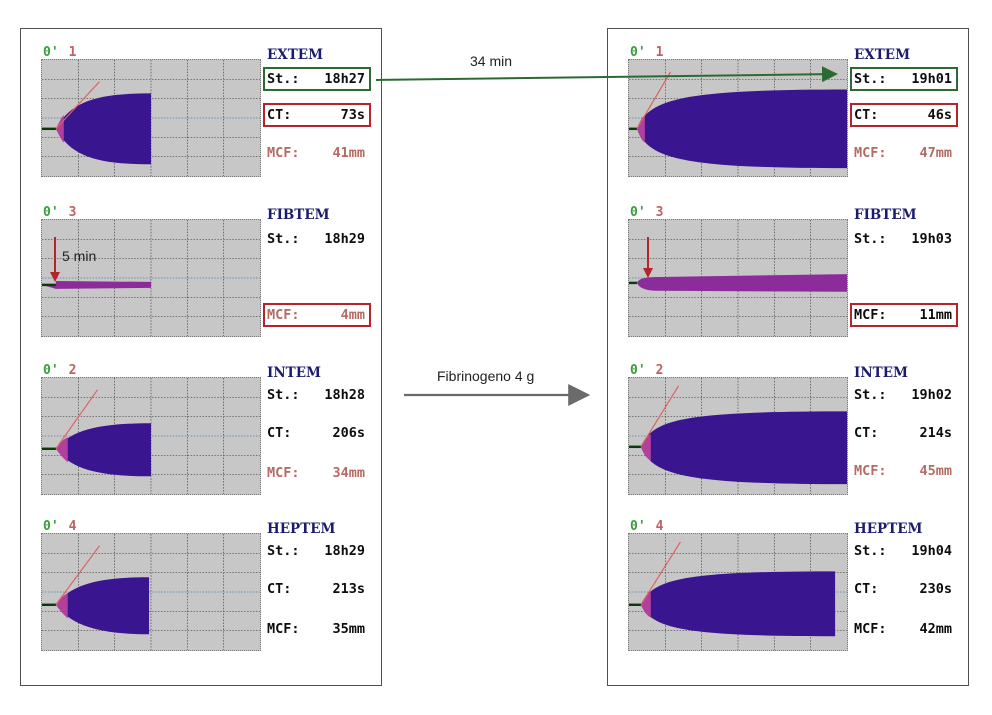 The image size is (992, 715). I want to click on delay-label: 5 min, so click(79, 256).